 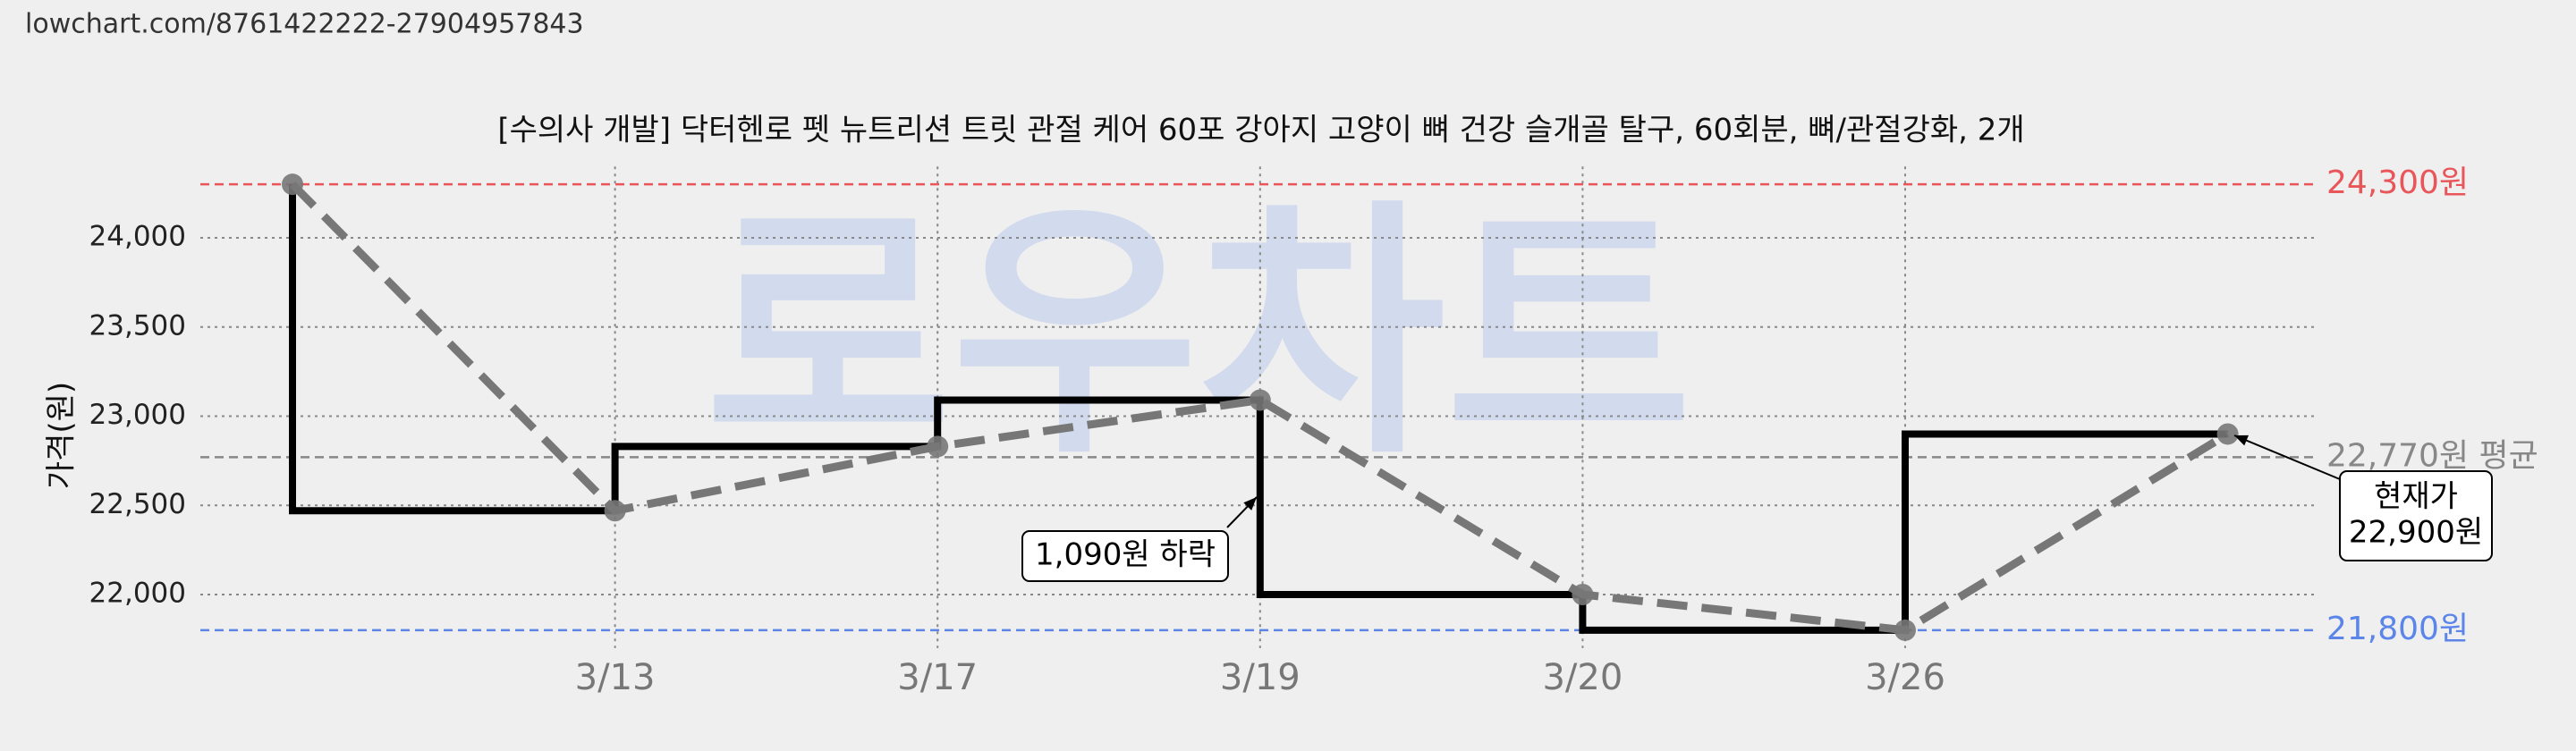 I want to click on annotation-text: 1,090원 하락, so click(x=1125, y=555).